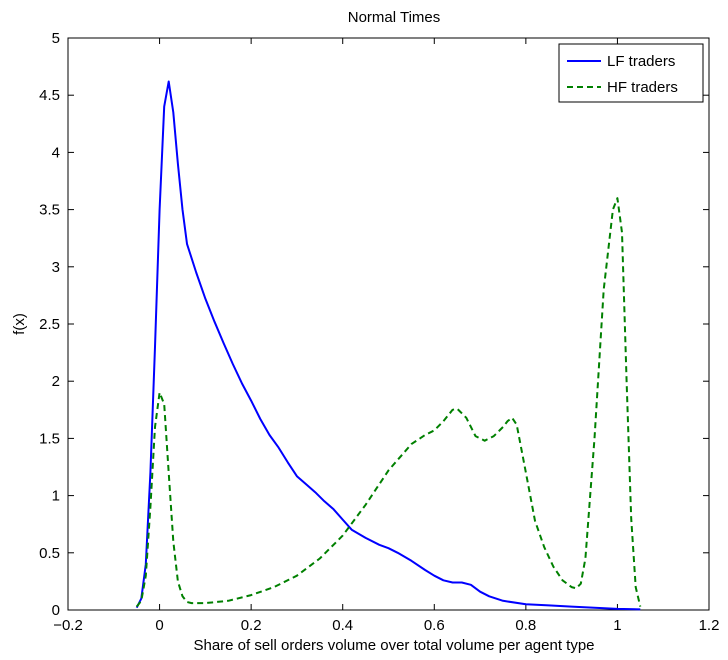 This screenshot has width=728, height=660. What do you see at coordinates (56, 267) in the screenshot?
I see `y-tick-label: 3` at bounding box center [56, 267].